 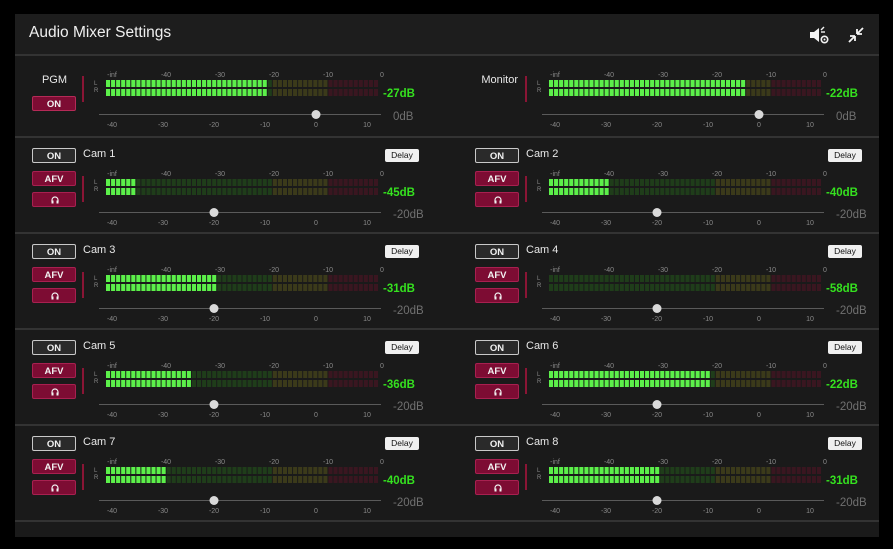 What do you see at coordinates (54, 103) in the screenshot?
I see `pgm-on-button: ON` at bounding box center [54, 103].